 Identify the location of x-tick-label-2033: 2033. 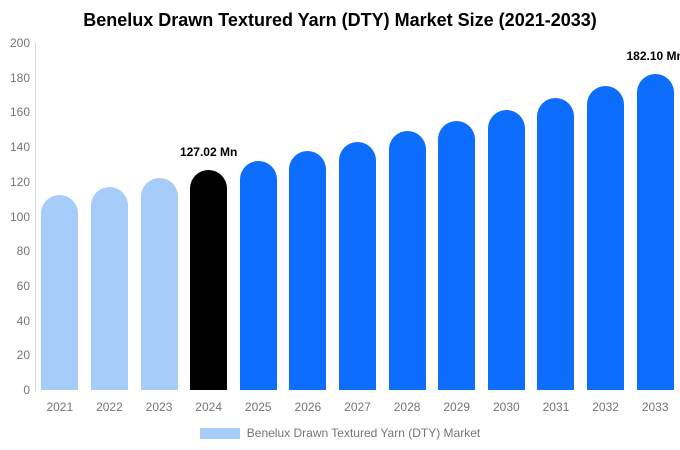
(655, 407).